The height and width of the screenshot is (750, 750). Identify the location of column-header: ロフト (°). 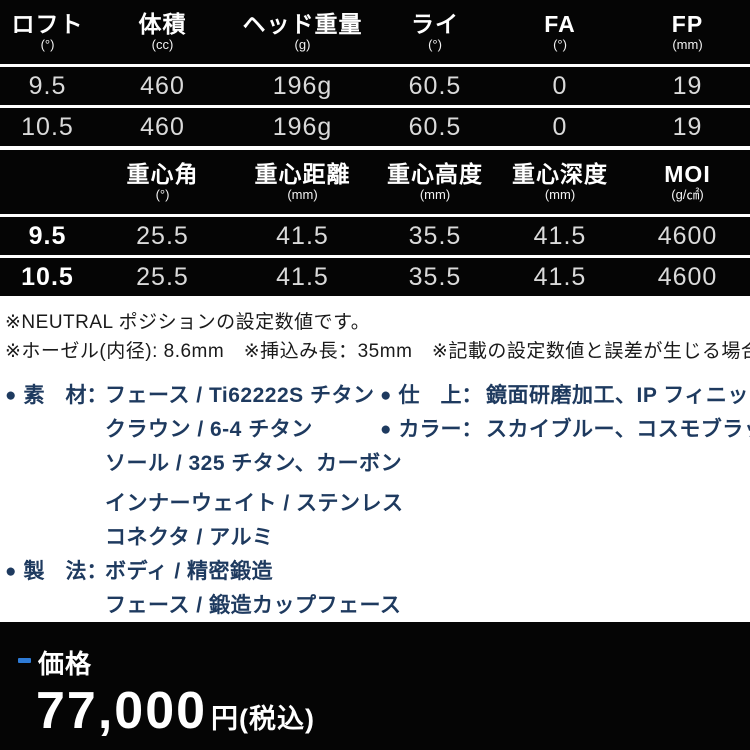
(47, 31).